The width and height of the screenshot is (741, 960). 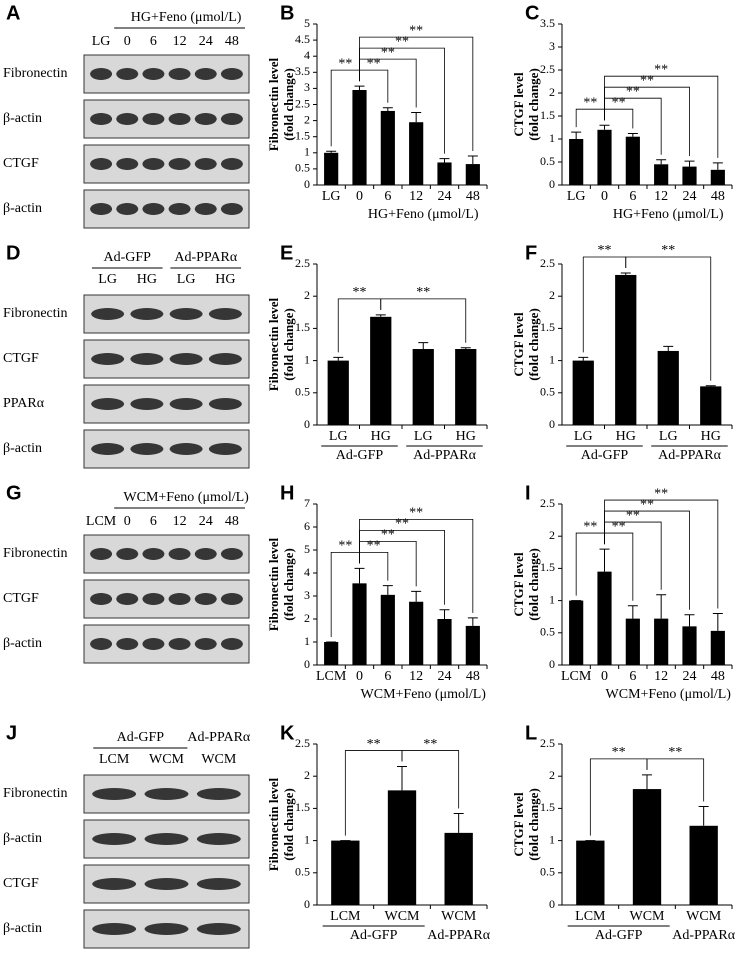 I want to click on y-tick-label: 1, so click(x=307, y=152).